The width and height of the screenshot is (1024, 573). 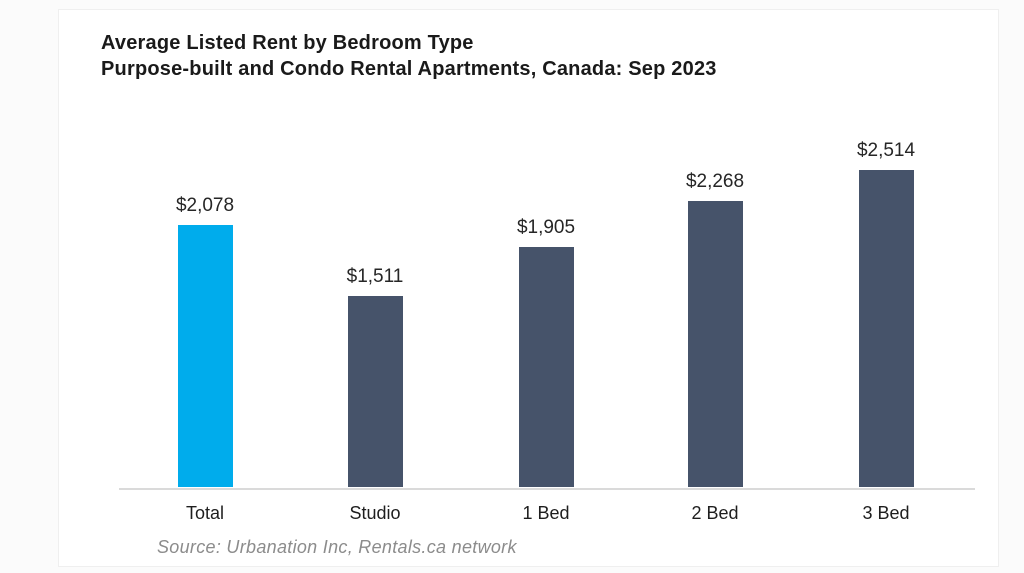 What do you see at coordinates (375, 513) in the screenshot?
I see `category-label-studio: Studio` at bounding box center [375, 513].